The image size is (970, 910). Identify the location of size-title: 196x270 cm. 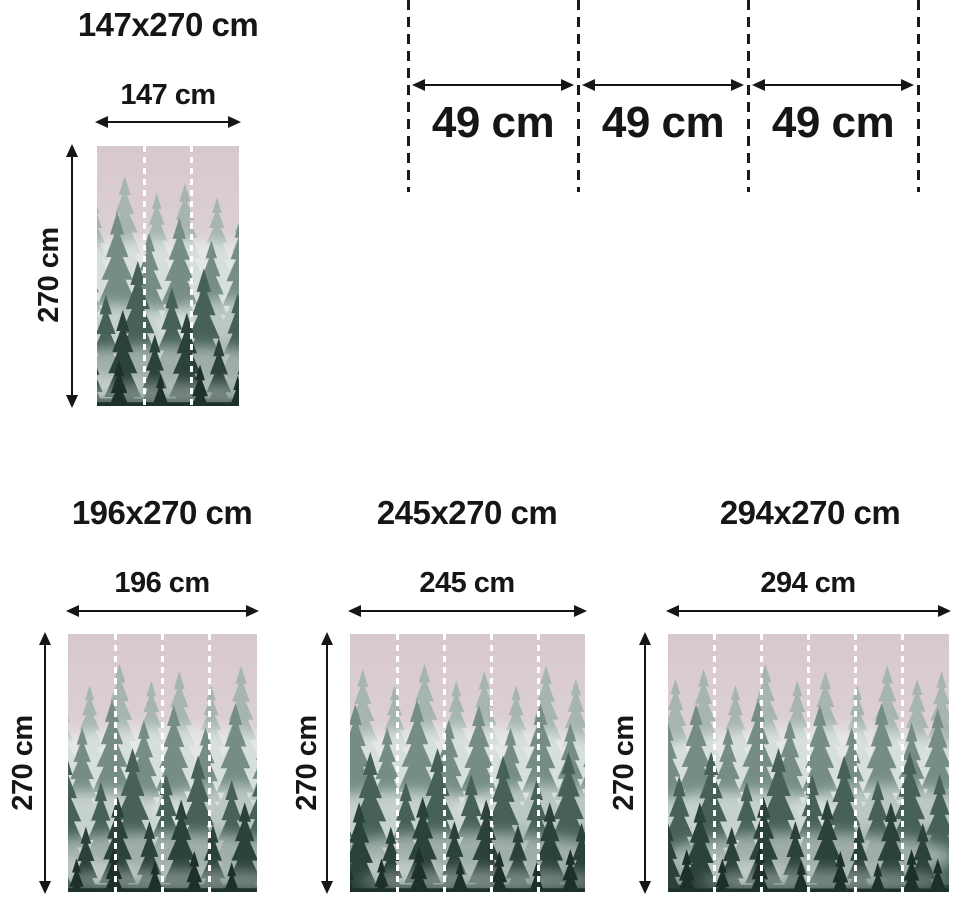
(162, 512).